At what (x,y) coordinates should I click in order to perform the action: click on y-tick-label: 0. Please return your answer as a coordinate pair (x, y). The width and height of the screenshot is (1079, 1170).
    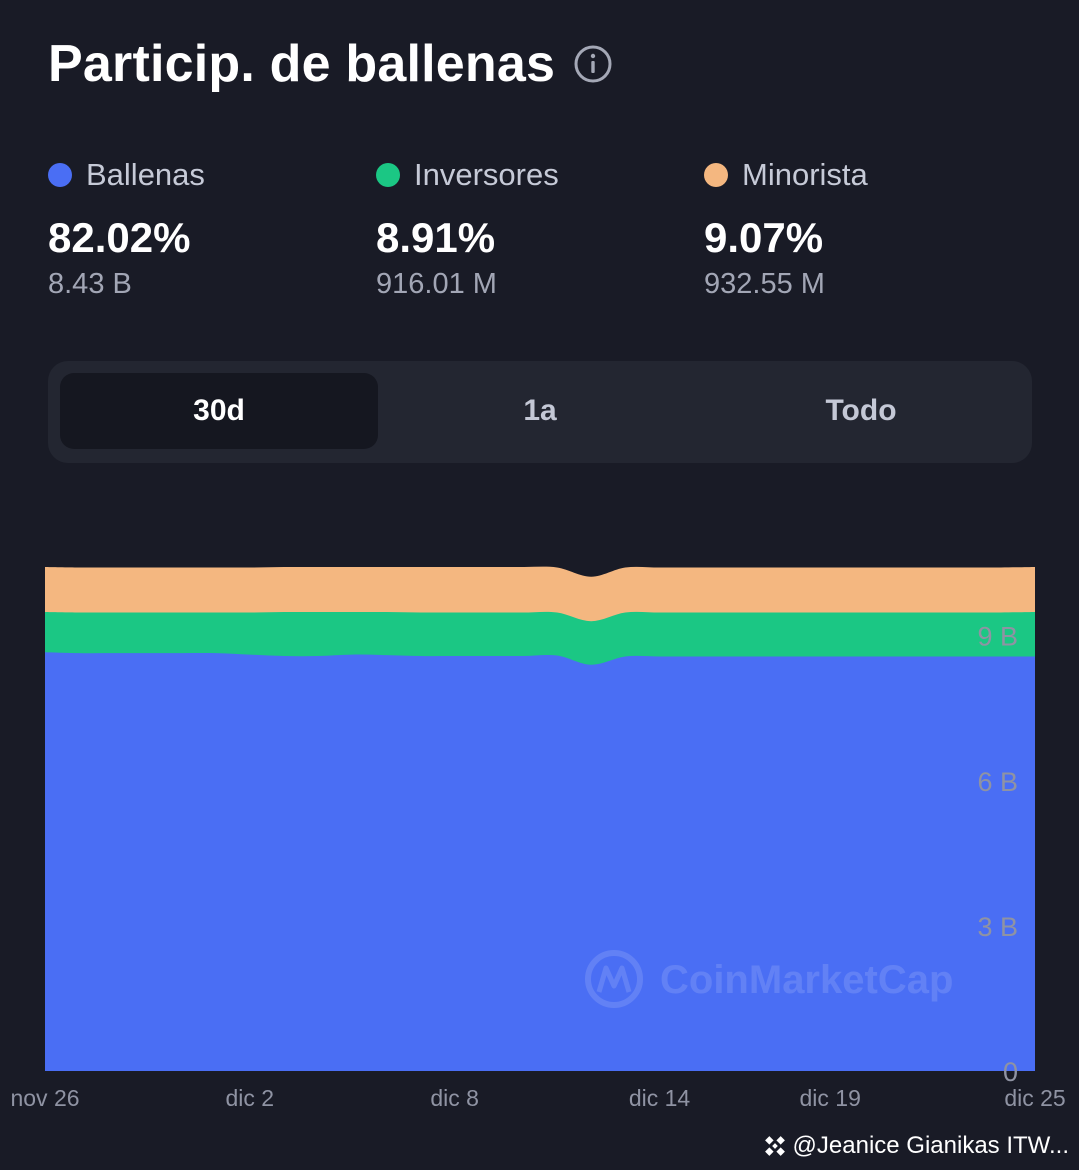
    Looking at the image, I should click on (1010, 1072).